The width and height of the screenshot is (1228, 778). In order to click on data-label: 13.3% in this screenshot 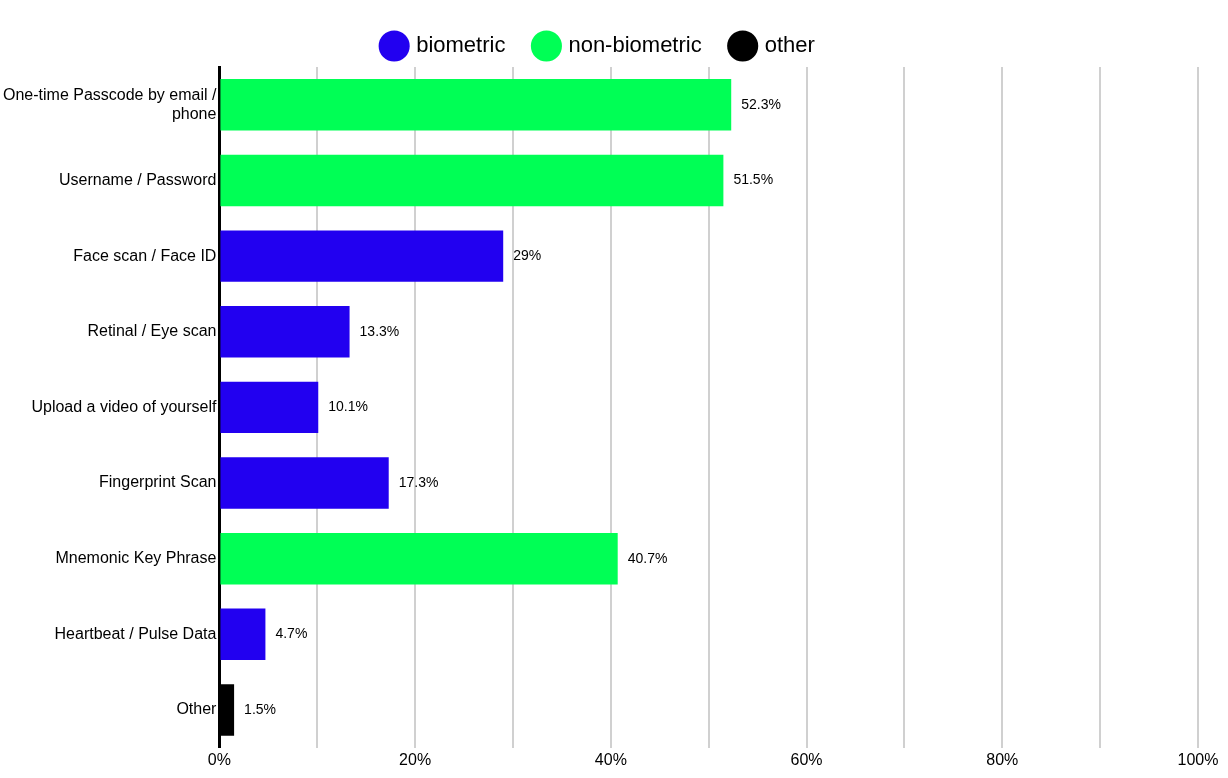, I will do `click(379, 330)`.